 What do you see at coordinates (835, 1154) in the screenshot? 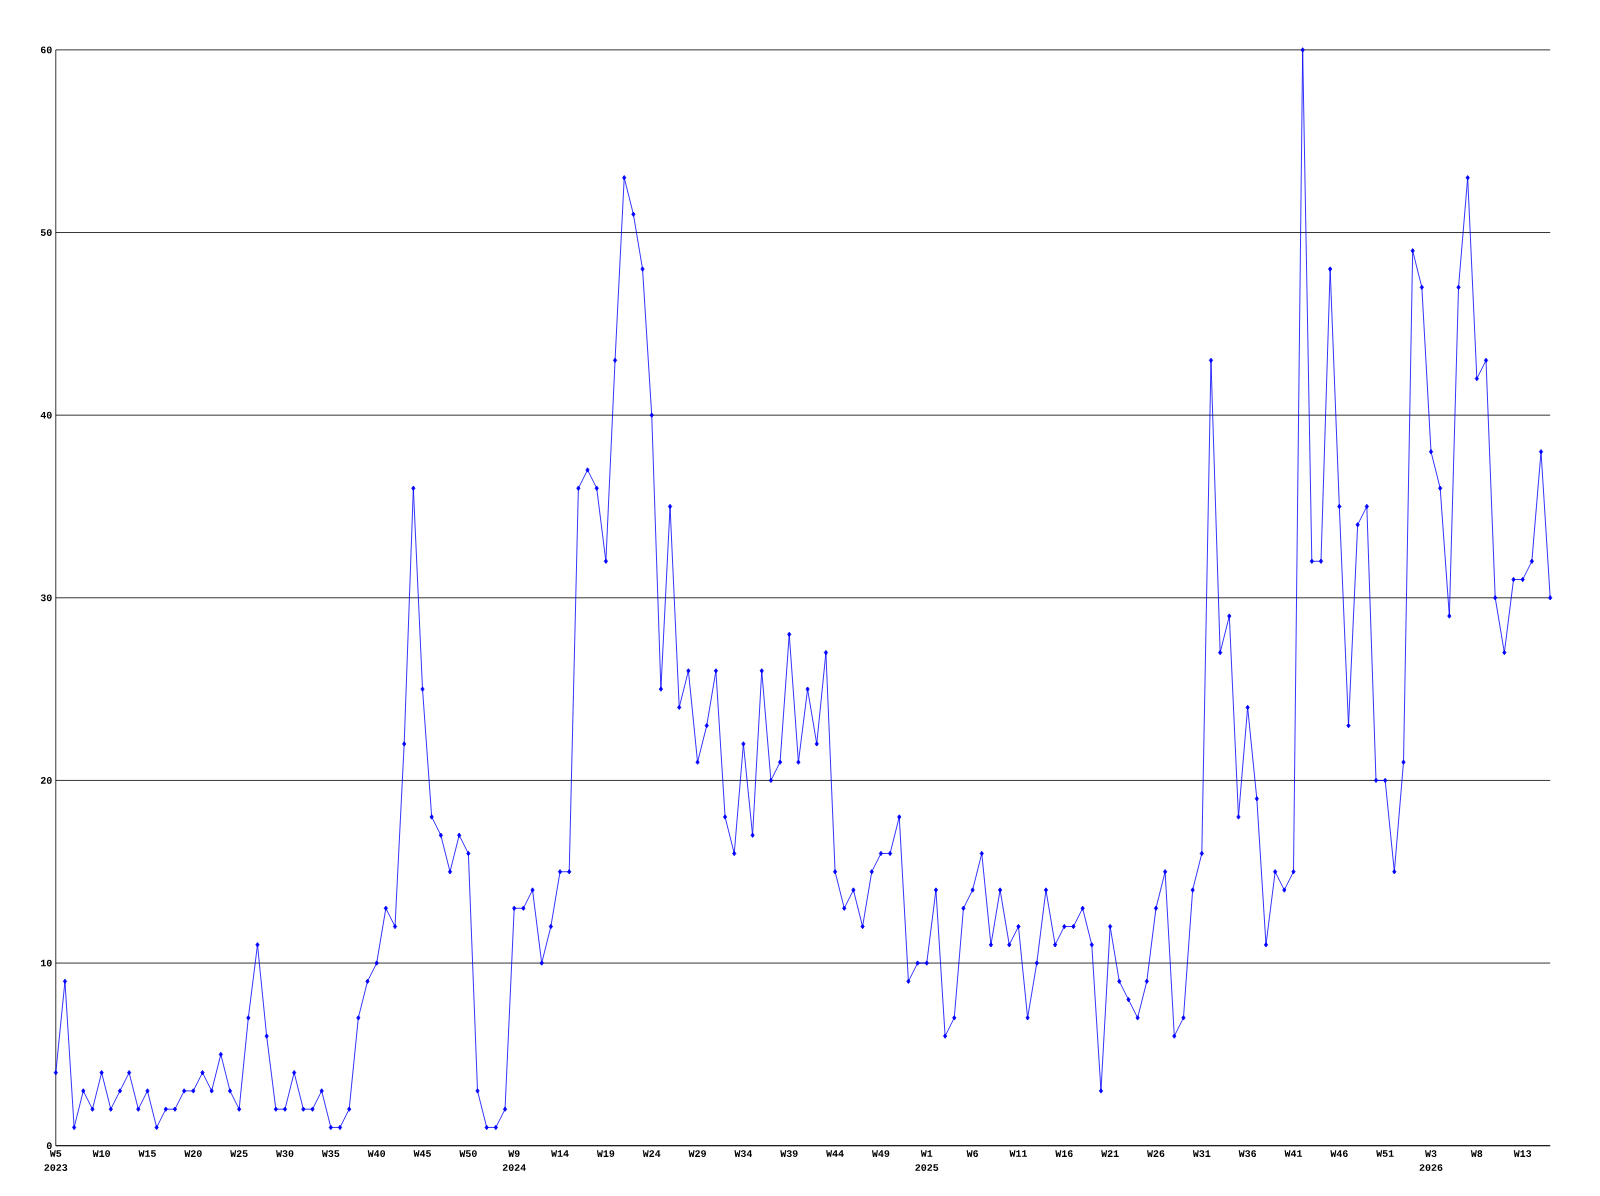
I see `x-tick-label: W44` at bounding box center [835, 1154].